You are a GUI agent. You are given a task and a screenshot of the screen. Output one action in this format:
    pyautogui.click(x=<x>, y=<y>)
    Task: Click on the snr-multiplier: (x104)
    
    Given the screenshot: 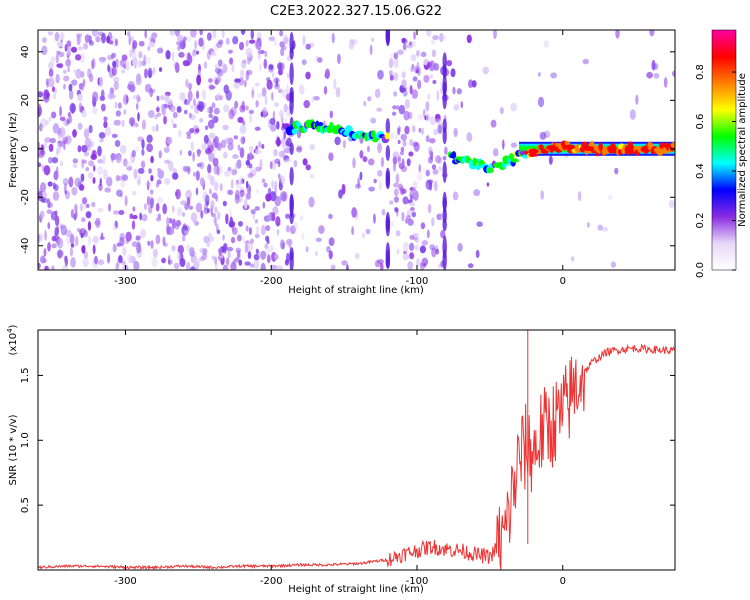 What is the action you would take?
    pyautogui.click(x=12, y=339)
    